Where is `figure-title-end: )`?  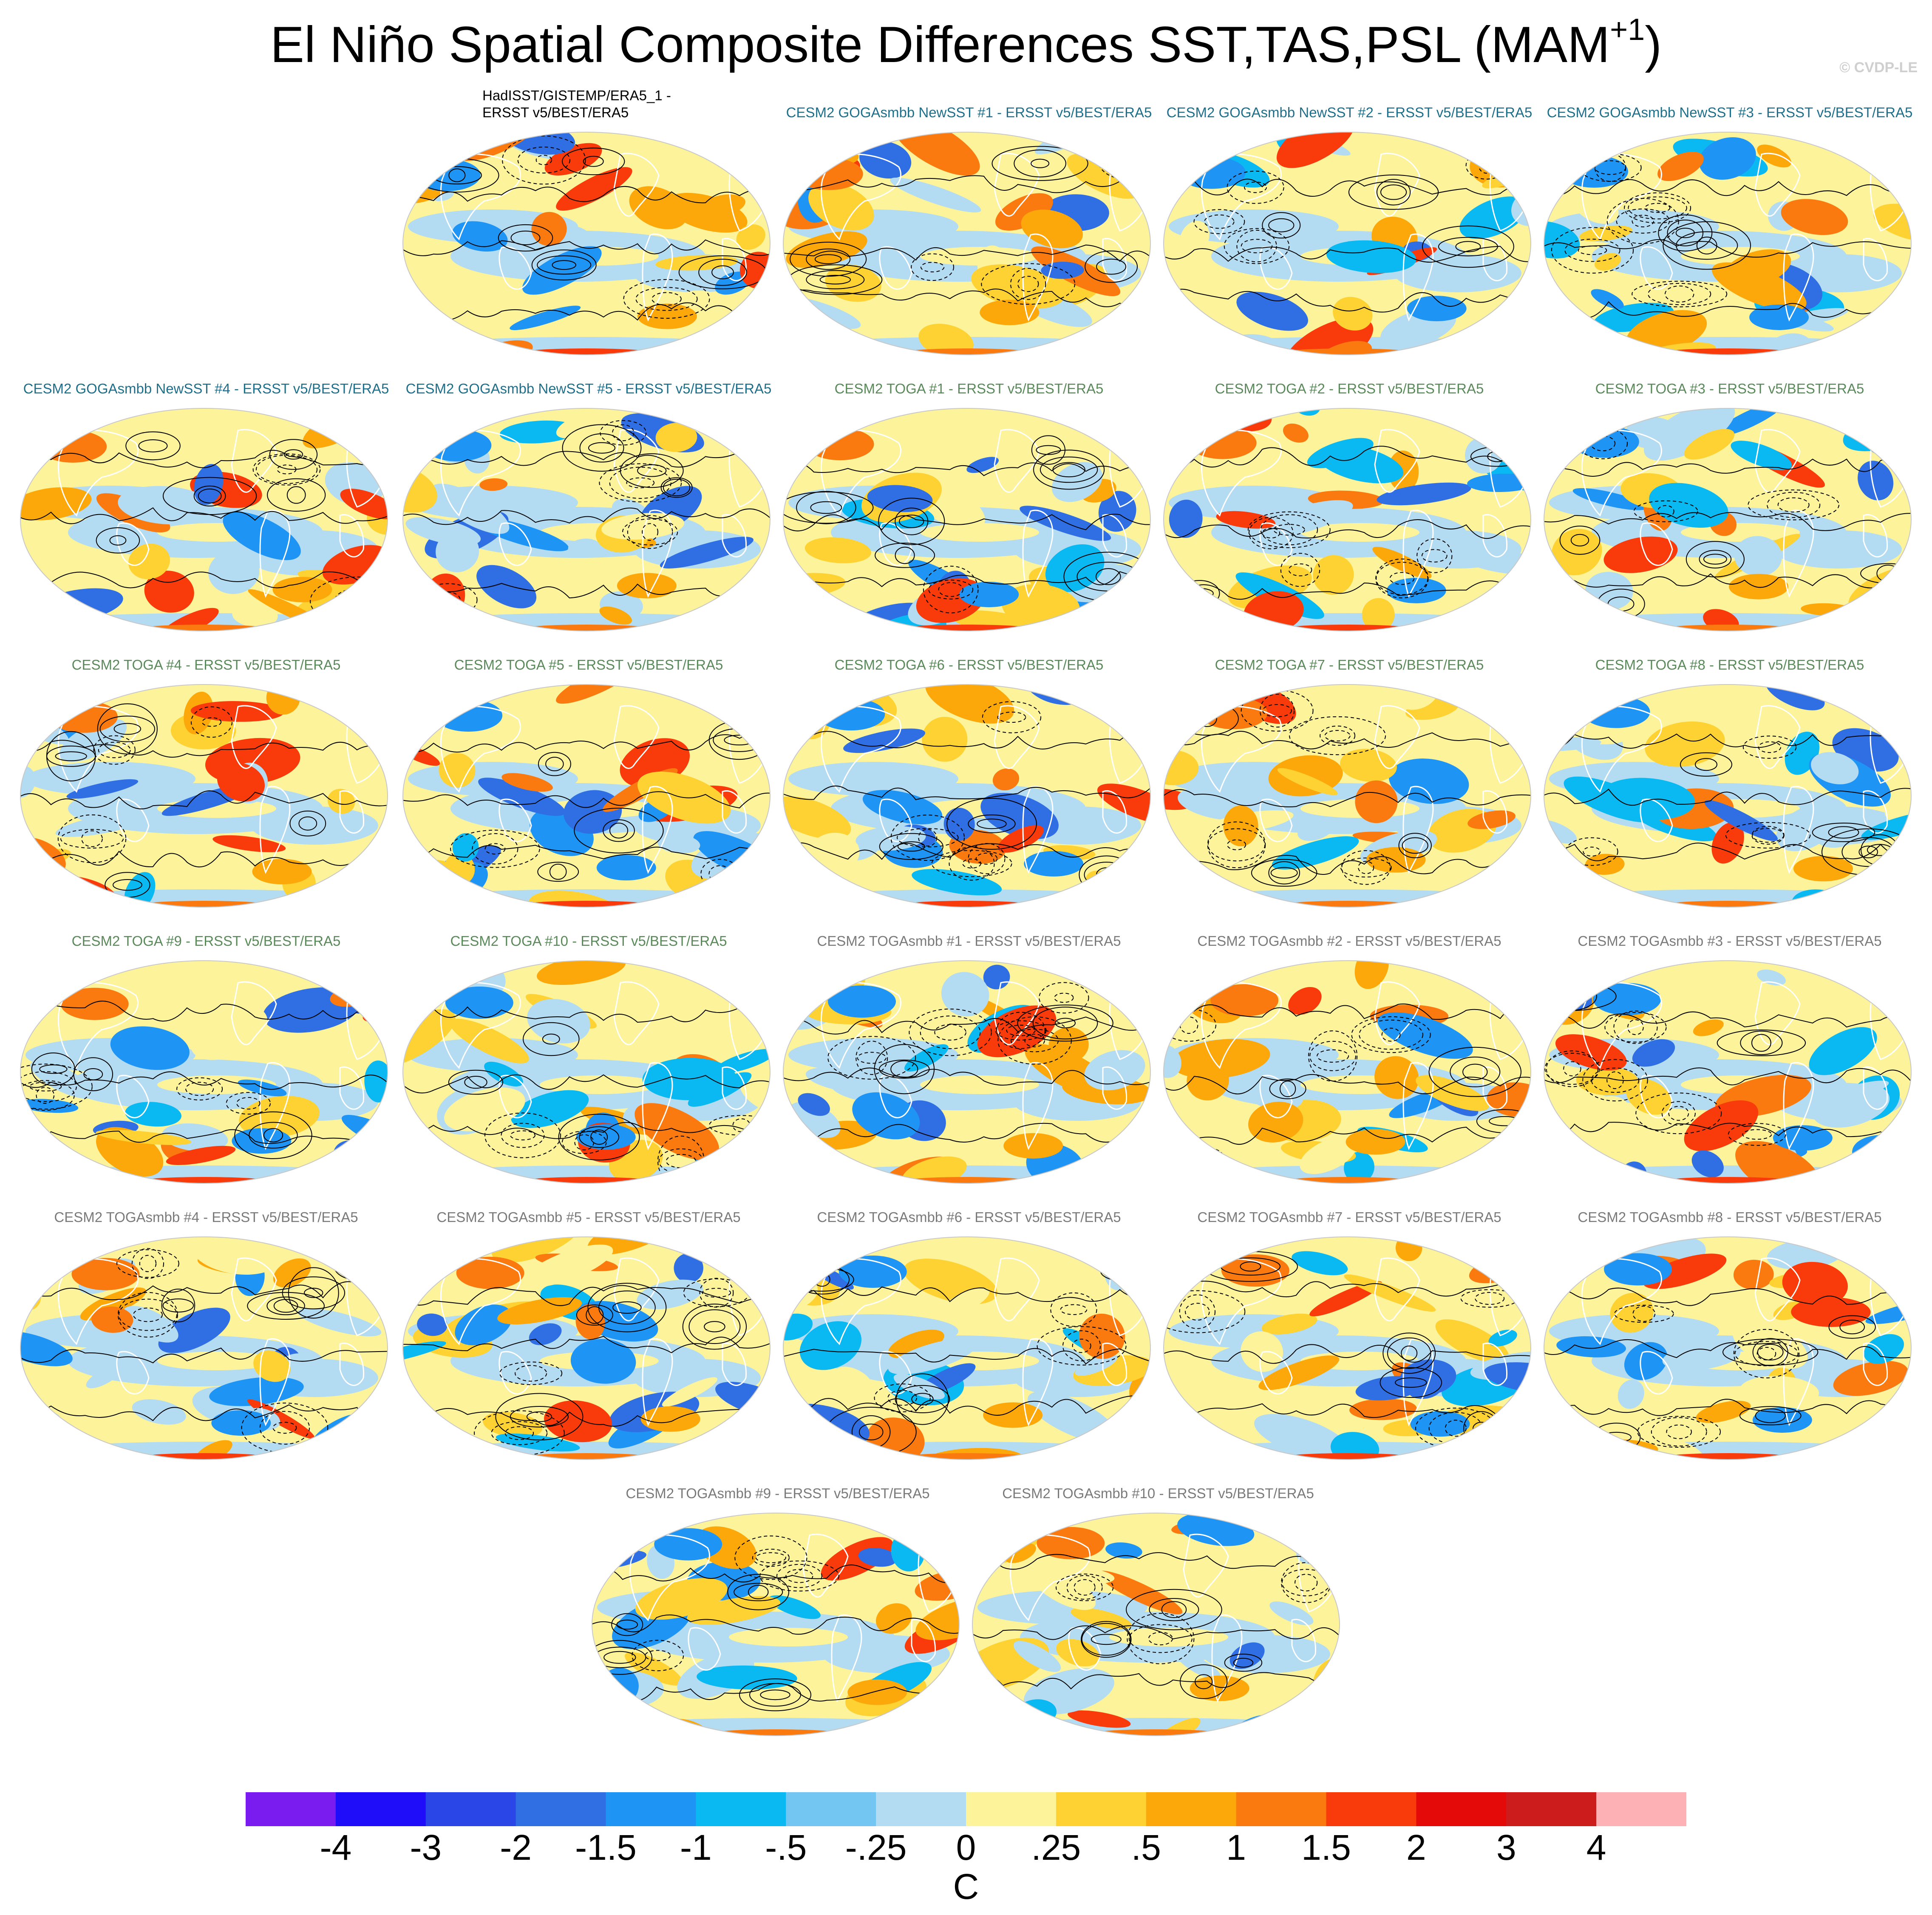
figure-title-end: ) is located at coordinates (1653, 44).